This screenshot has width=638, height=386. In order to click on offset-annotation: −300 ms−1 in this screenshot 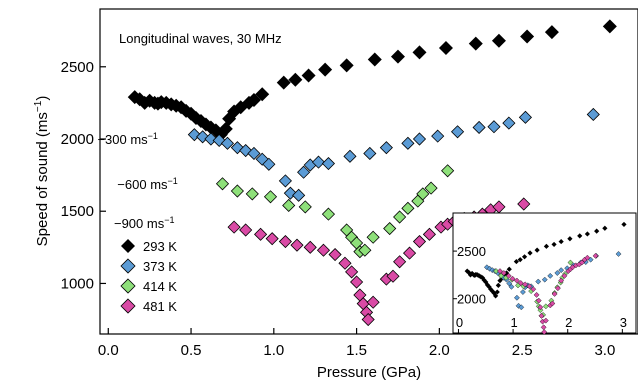, I will do `click(127, 139)`.